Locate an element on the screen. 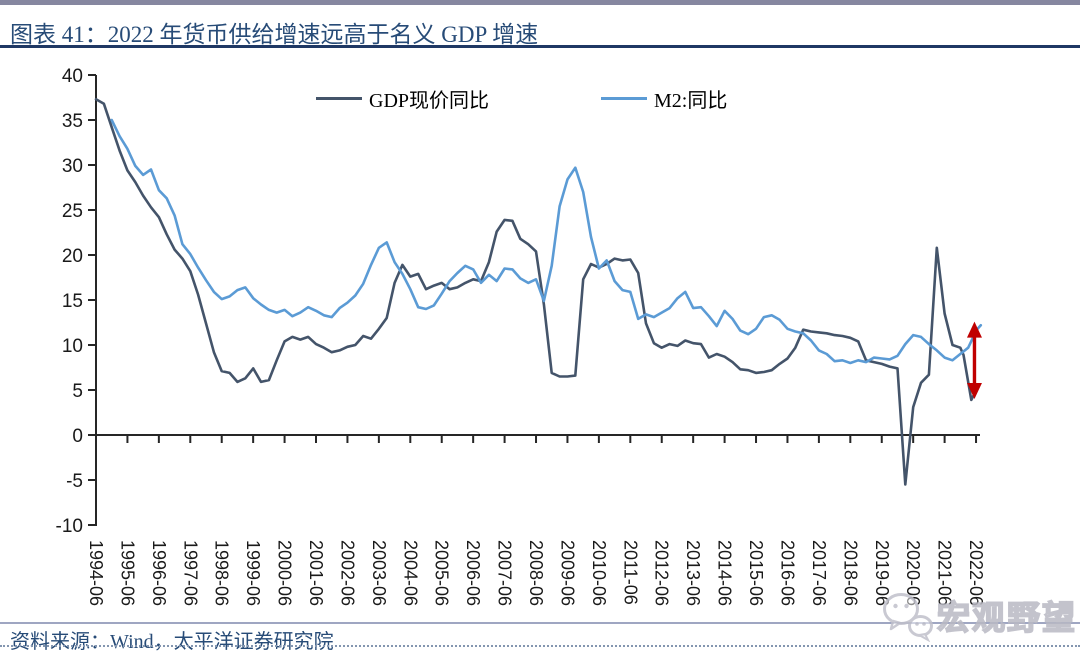 The height and width of the screenshot is (656, 1080). svg-text: 2008-06 is located at coordinates (536, 573).